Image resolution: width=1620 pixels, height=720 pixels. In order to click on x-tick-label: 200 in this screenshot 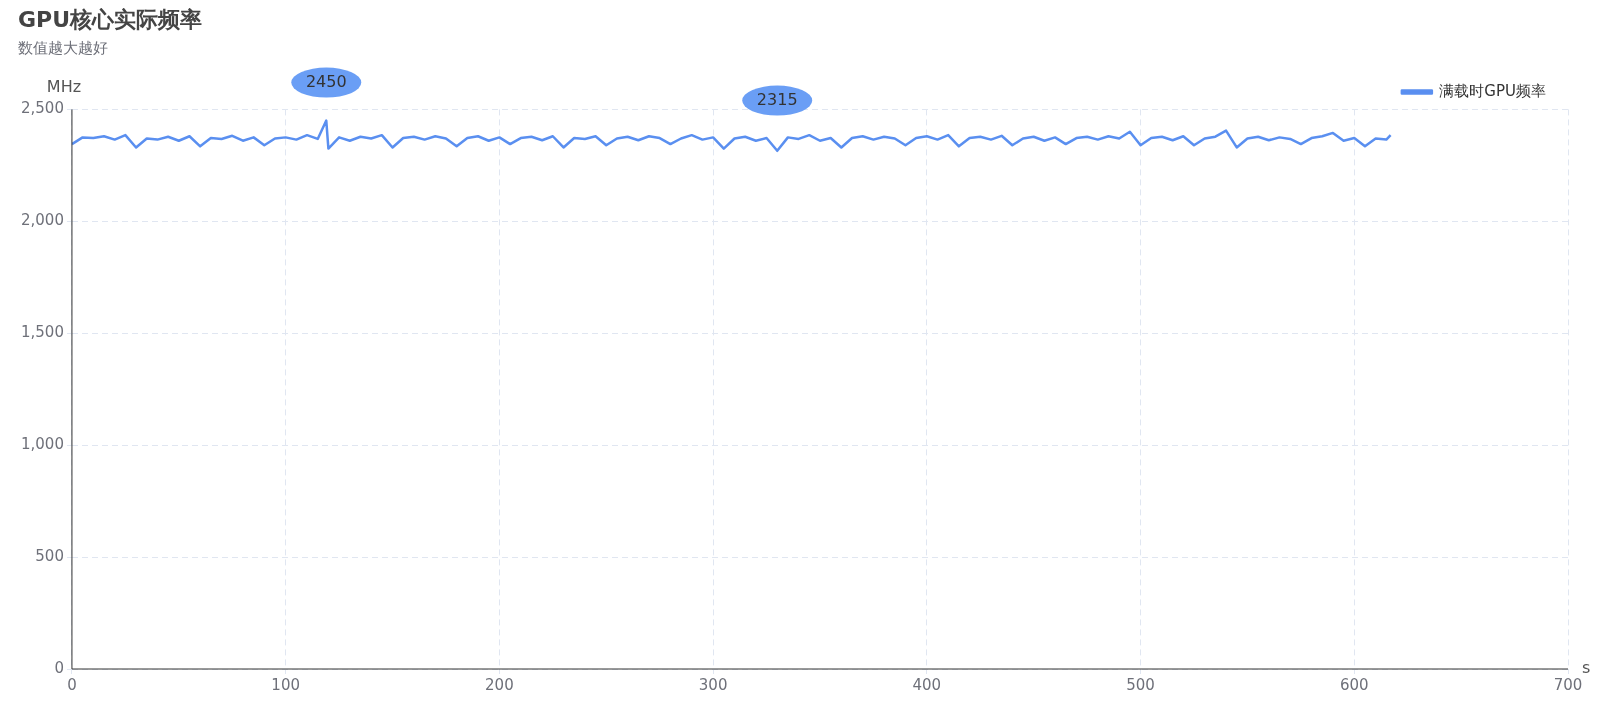, I will do `click(499, 684)`.